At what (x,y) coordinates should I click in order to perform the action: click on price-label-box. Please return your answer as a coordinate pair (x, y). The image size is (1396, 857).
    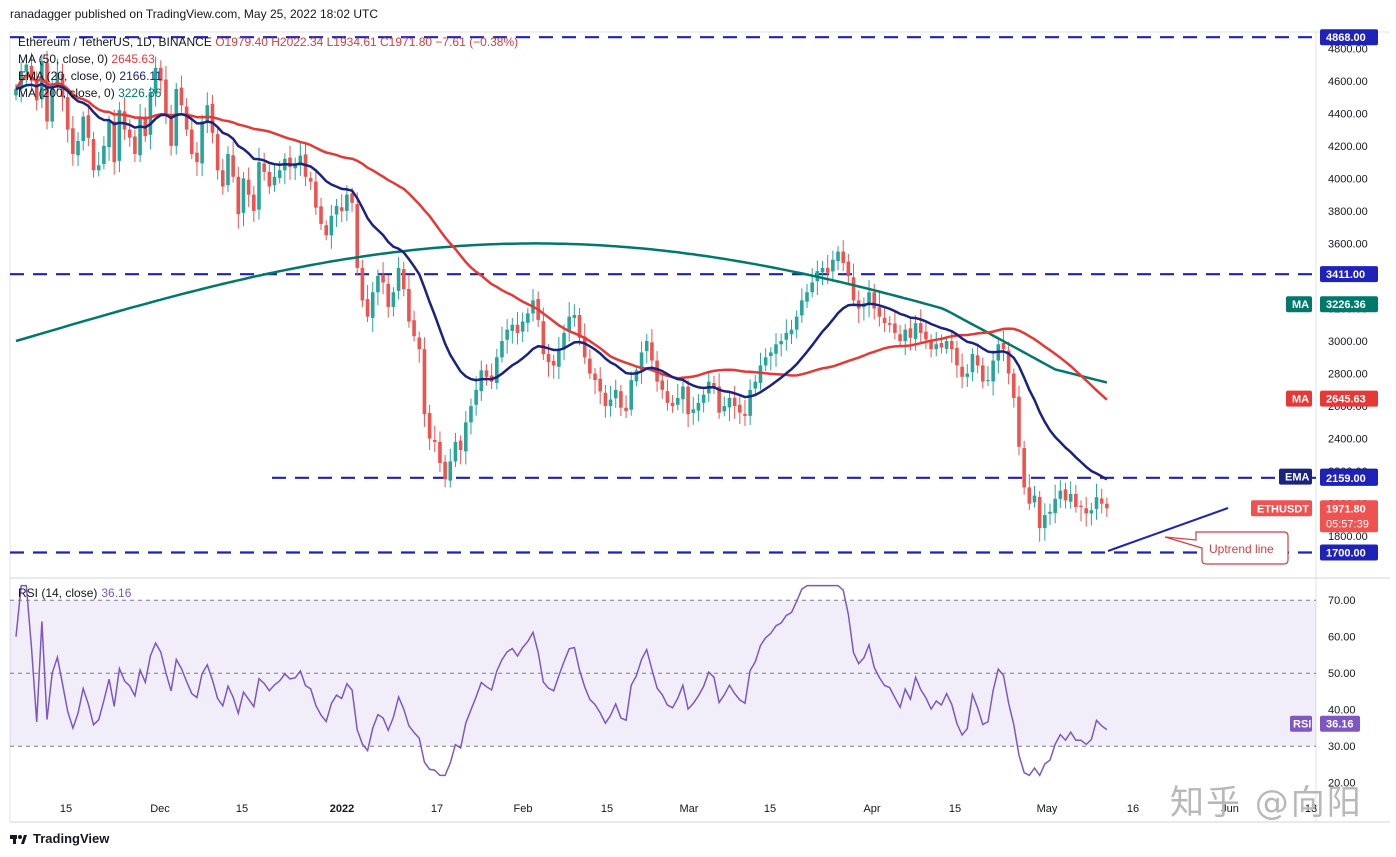
    Looking at the image, I should click on (1349, 552).